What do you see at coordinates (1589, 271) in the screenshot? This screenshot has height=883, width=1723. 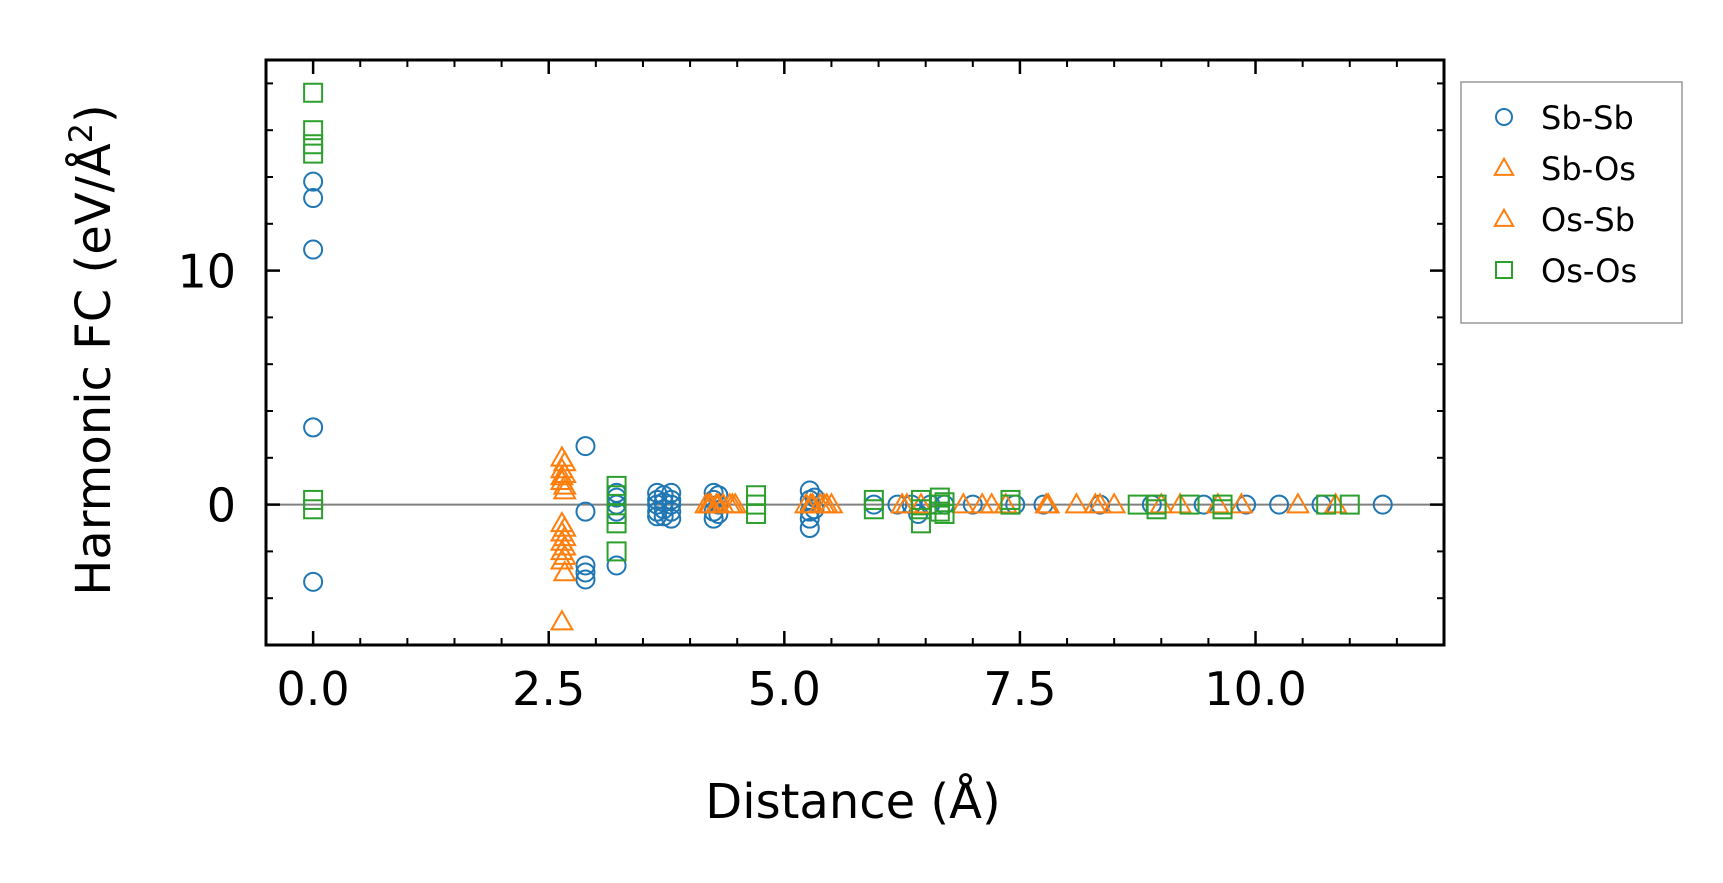 I see `legend-label: Os-Os` at bounding box center [1589, 271].